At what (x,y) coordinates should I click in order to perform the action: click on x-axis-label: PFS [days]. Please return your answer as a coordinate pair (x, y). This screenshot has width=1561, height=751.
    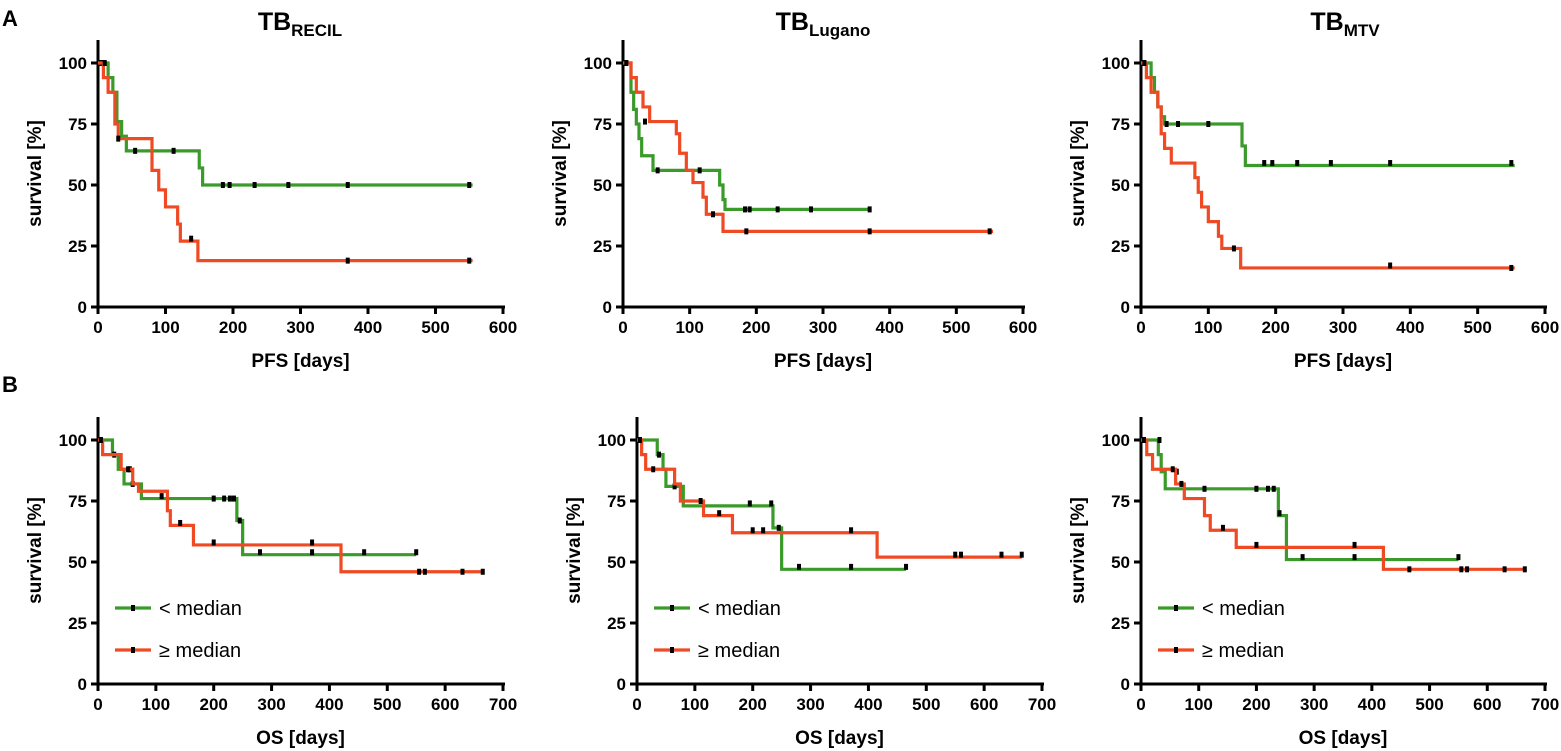
    Looking at the image, I should click on (823, 361).